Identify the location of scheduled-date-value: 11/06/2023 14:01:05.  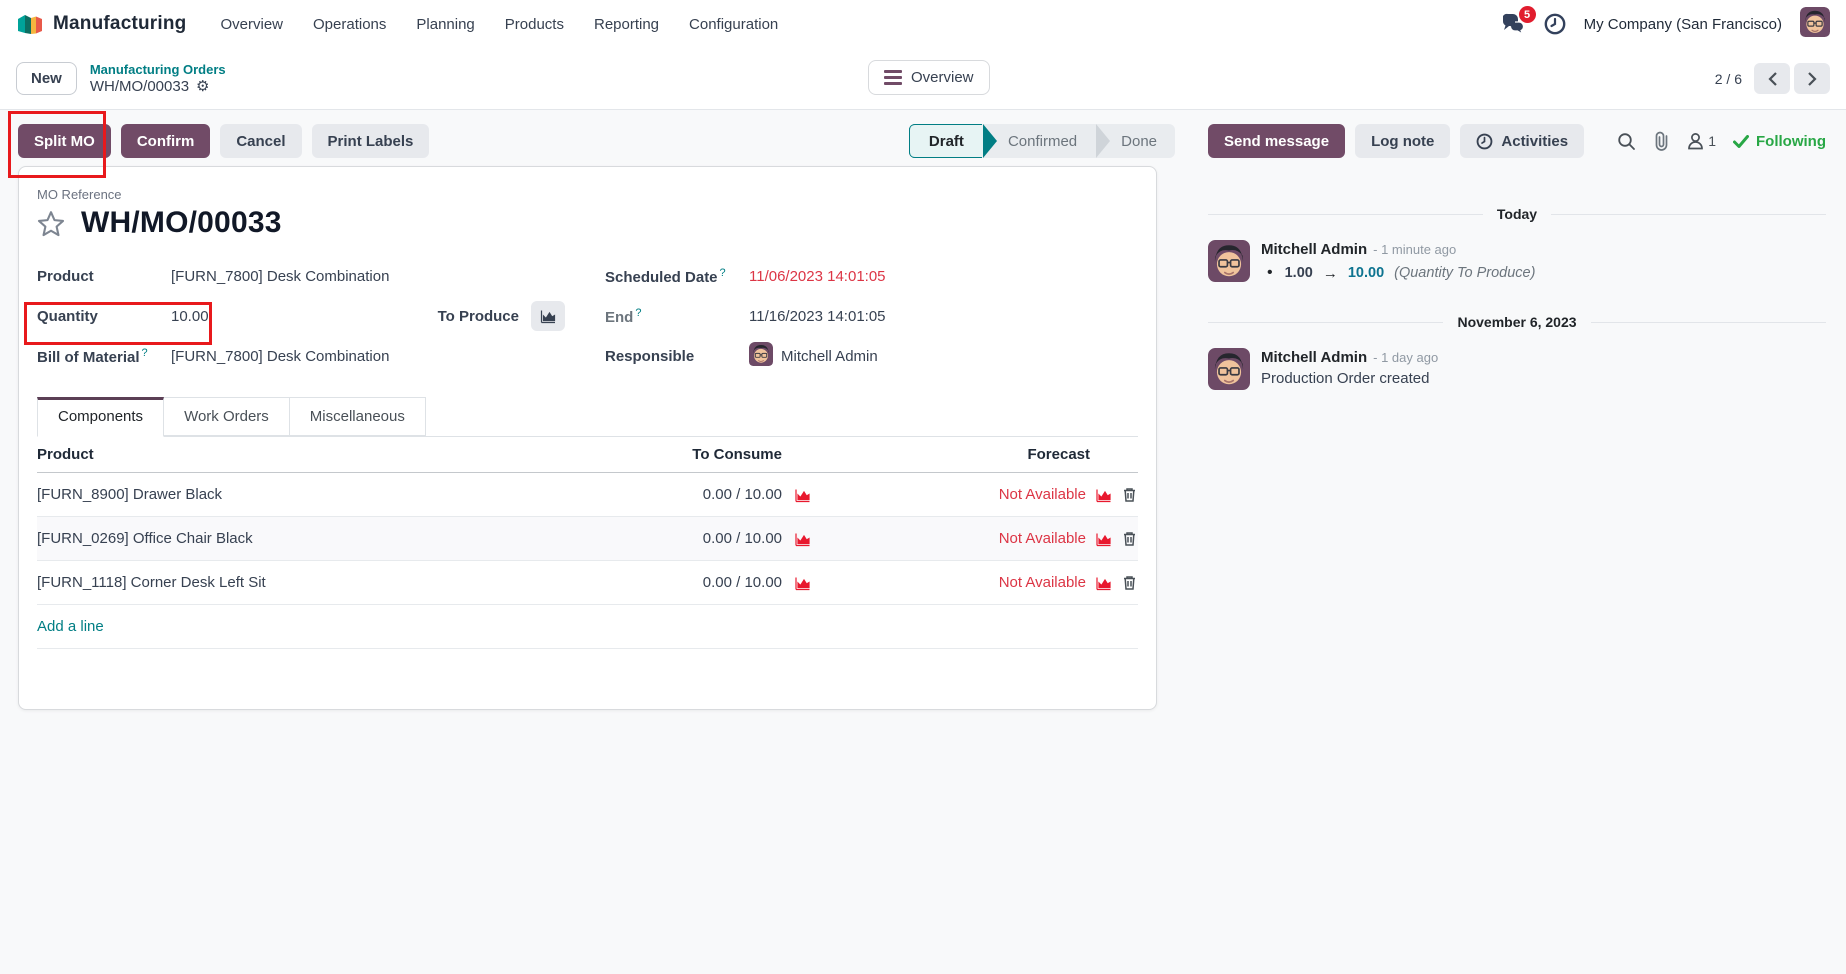
(817, 276).